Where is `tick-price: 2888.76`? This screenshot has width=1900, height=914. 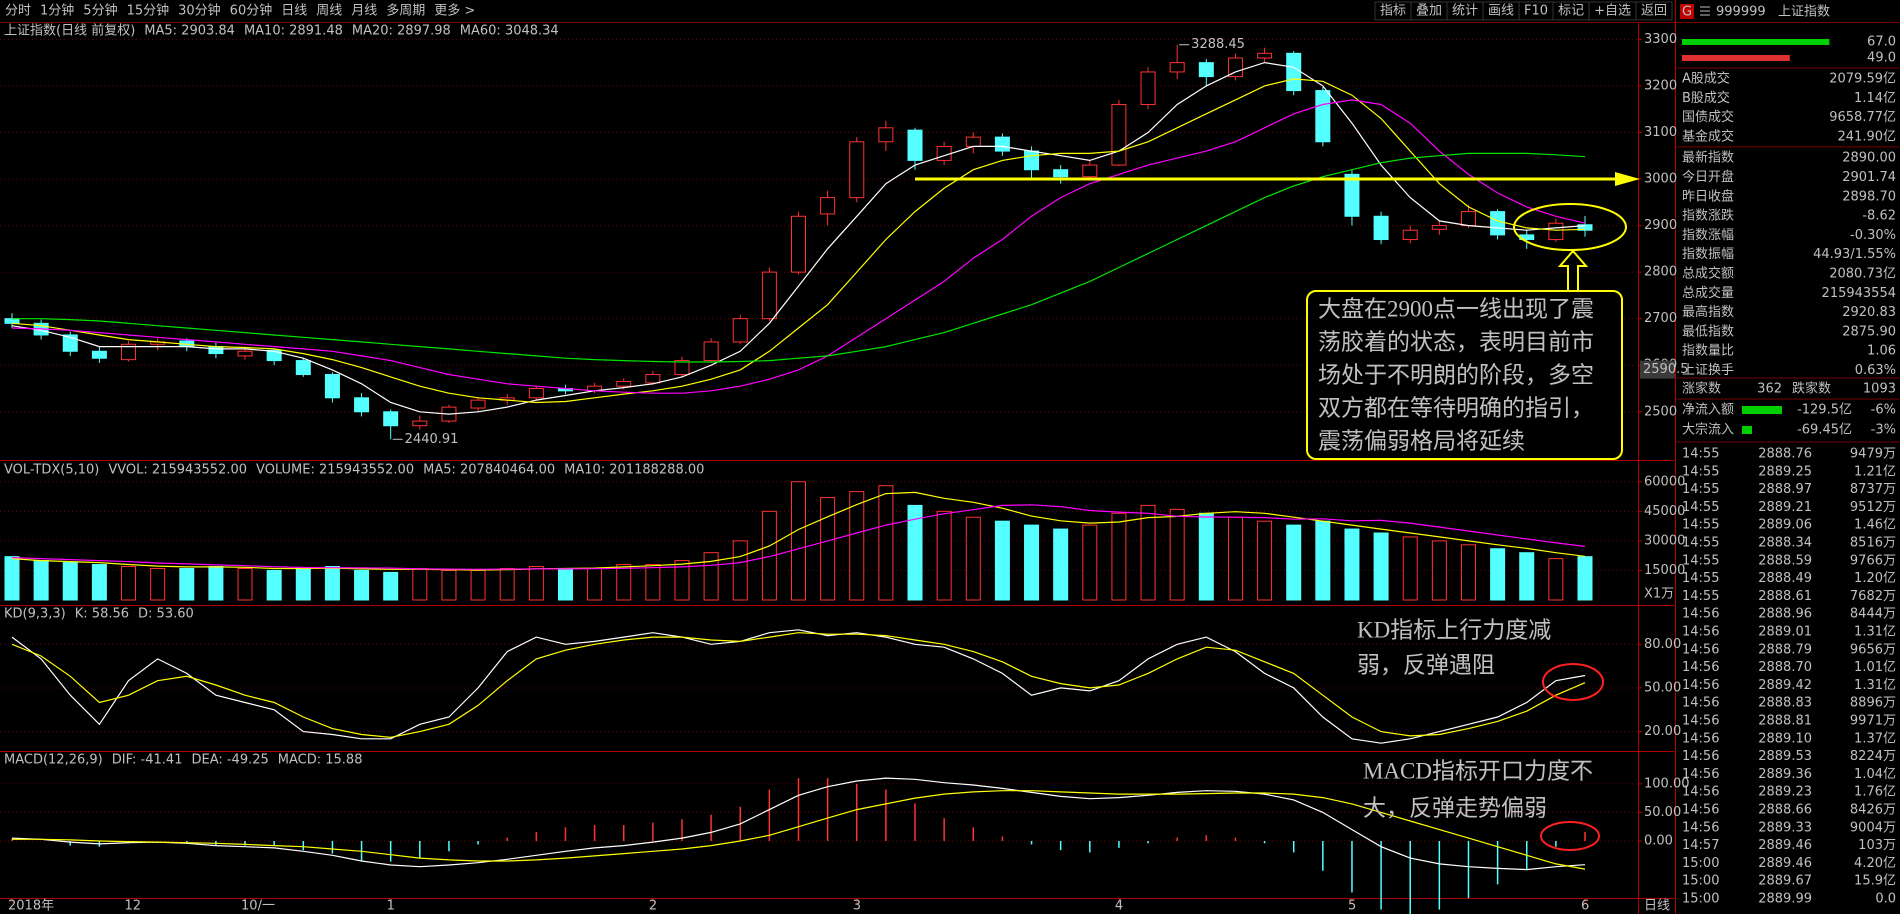 tick-price: 2888.76 is located at coordinates (1785, 454).